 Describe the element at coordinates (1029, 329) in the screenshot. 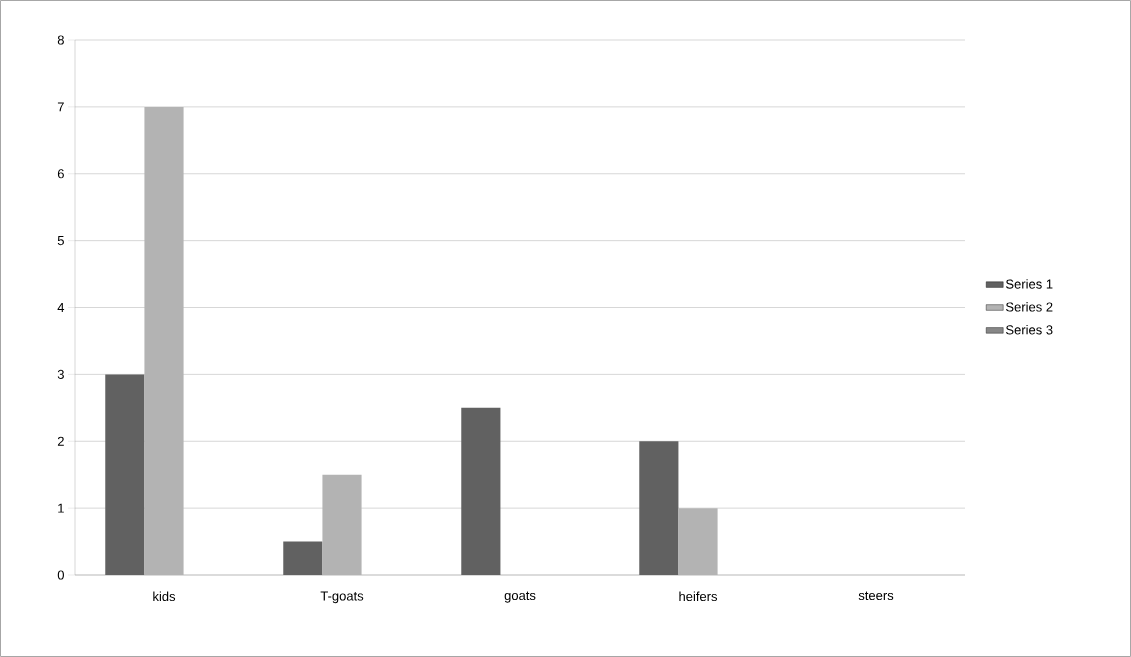

I see `legend-label: Series 3` at that location.